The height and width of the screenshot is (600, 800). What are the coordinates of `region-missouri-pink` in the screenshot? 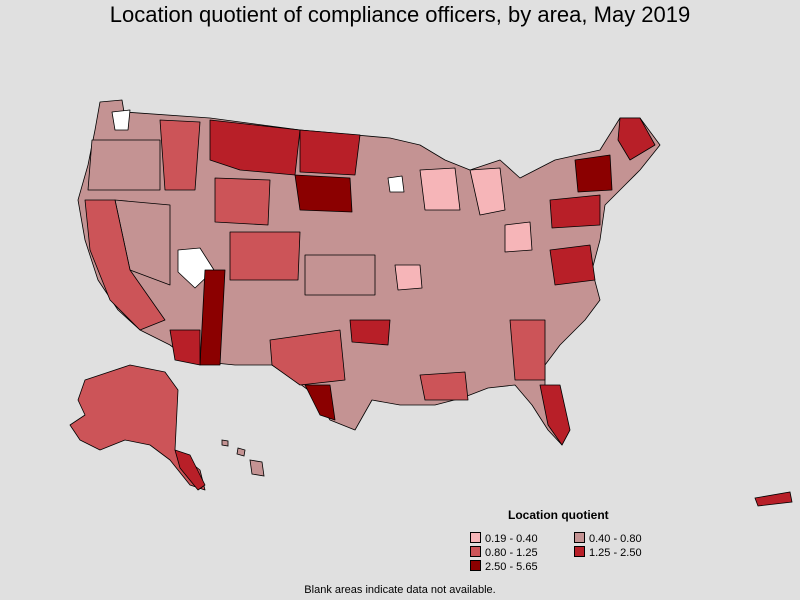 It's located at (408, 277).